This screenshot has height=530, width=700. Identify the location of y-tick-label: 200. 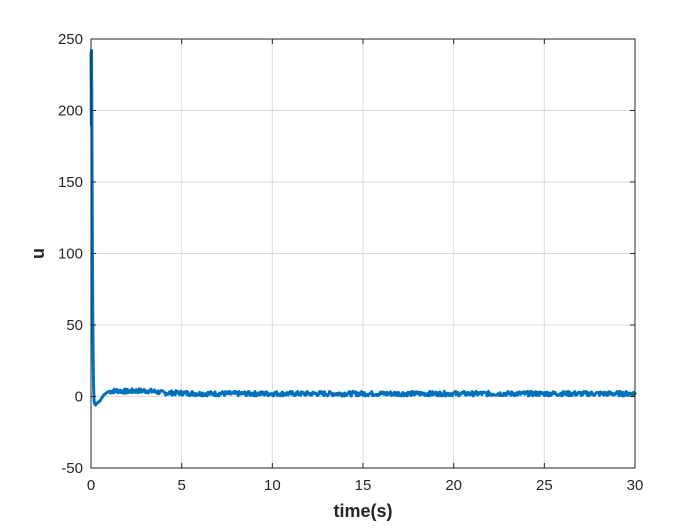
(70, 111).